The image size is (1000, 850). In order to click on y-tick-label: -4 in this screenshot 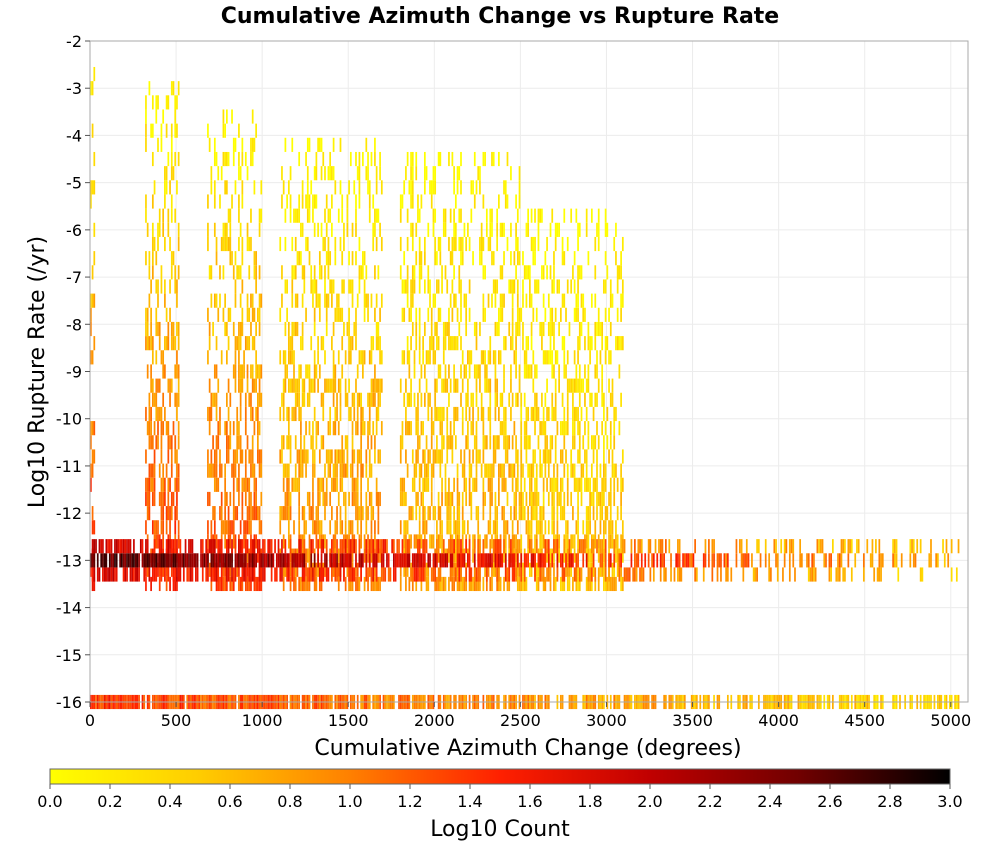, I will do `click(74, 135)`.